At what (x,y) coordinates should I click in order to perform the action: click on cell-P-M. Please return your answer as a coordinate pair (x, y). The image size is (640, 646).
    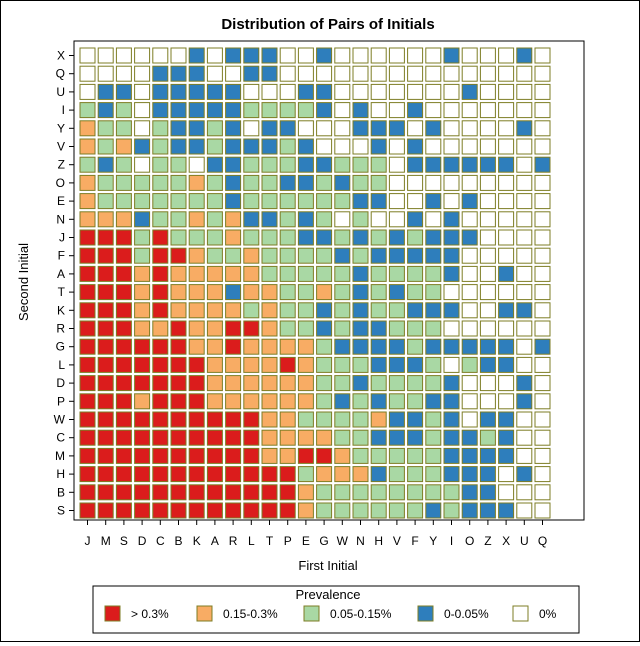
    Looking at the image, I should click on (287, 455).